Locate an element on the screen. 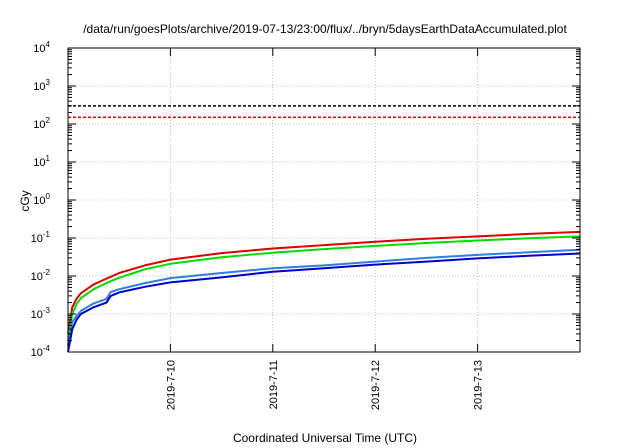 The image size is (640, 448). x-tick-label: 2019-7-12 is located at coordinates (376, 385).